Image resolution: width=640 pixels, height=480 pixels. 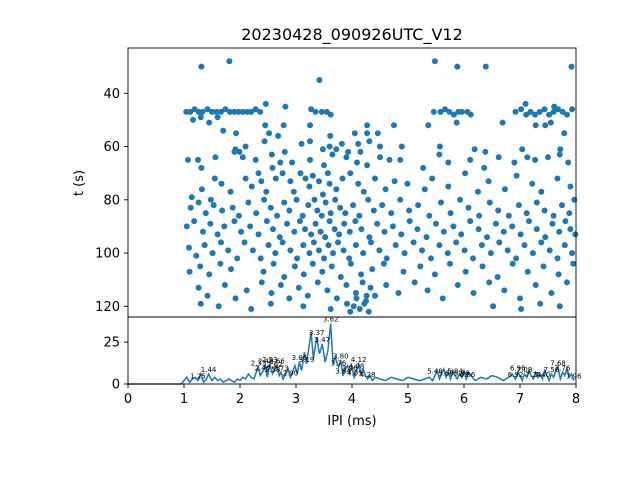 What do you see at coordinates (343, 372) in the screenshot?
I see `histogram-peak-label: 3.84` at bounding box center [343, 372].